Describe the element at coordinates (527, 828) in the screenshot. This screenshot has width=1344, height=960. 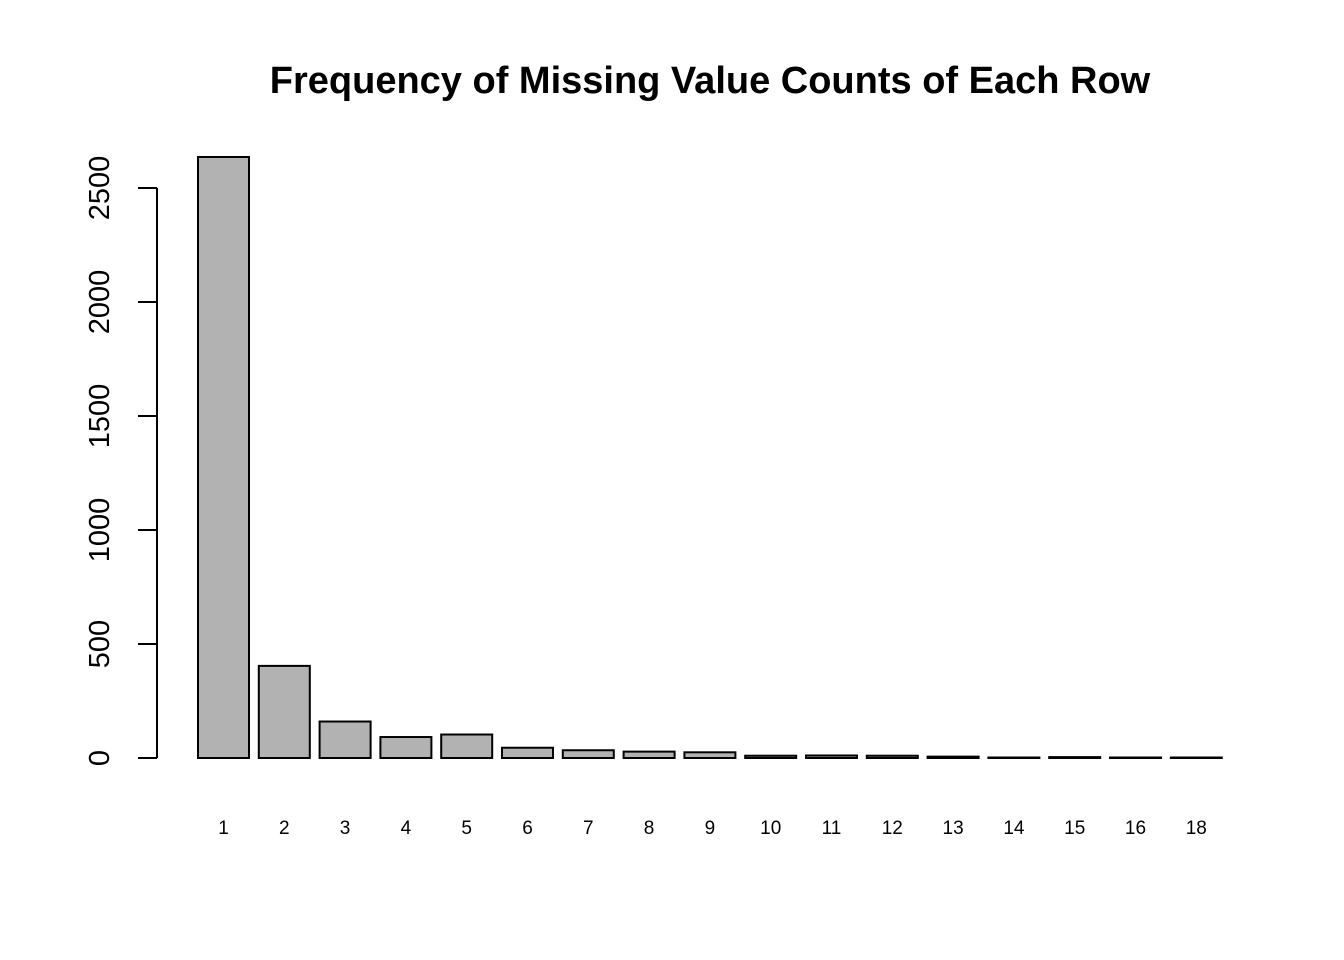
I see `x-tick-label: 6` at that location.